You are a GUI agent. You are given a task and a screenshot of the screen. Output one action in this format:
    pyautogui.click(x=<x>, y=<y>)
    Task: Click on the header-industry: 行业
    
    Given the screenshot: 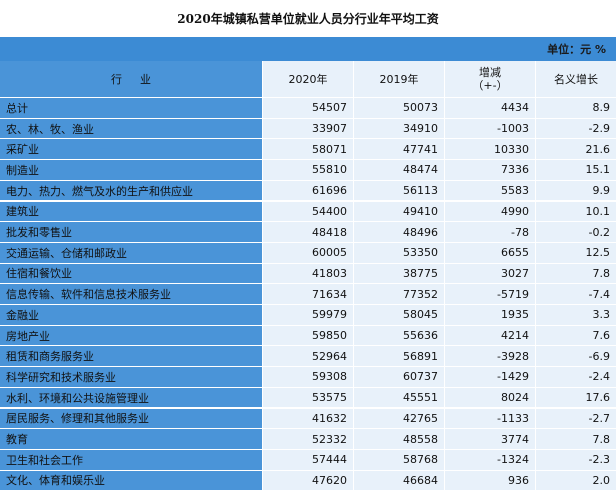 What is the action you would take?
    pyautogui.click(x=131, y=79)
    